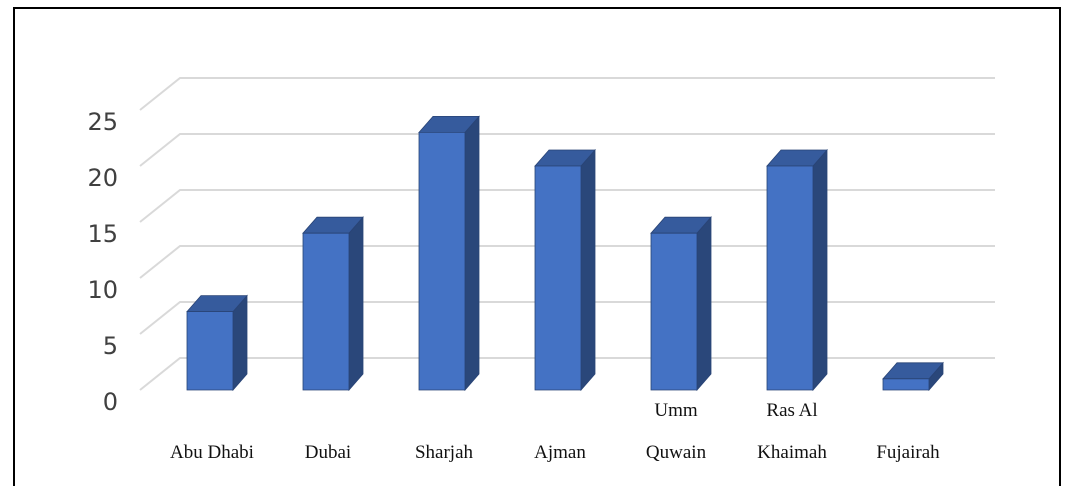  What do you see at coordinates (102, 178) in the screenshot?
I see `y-tick-label: 20` at bounding box center [102, 178].